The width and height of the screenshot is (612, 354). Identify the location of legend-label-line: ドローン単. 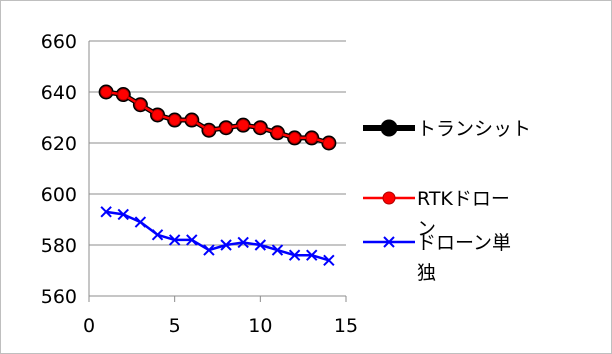
(464, 243).